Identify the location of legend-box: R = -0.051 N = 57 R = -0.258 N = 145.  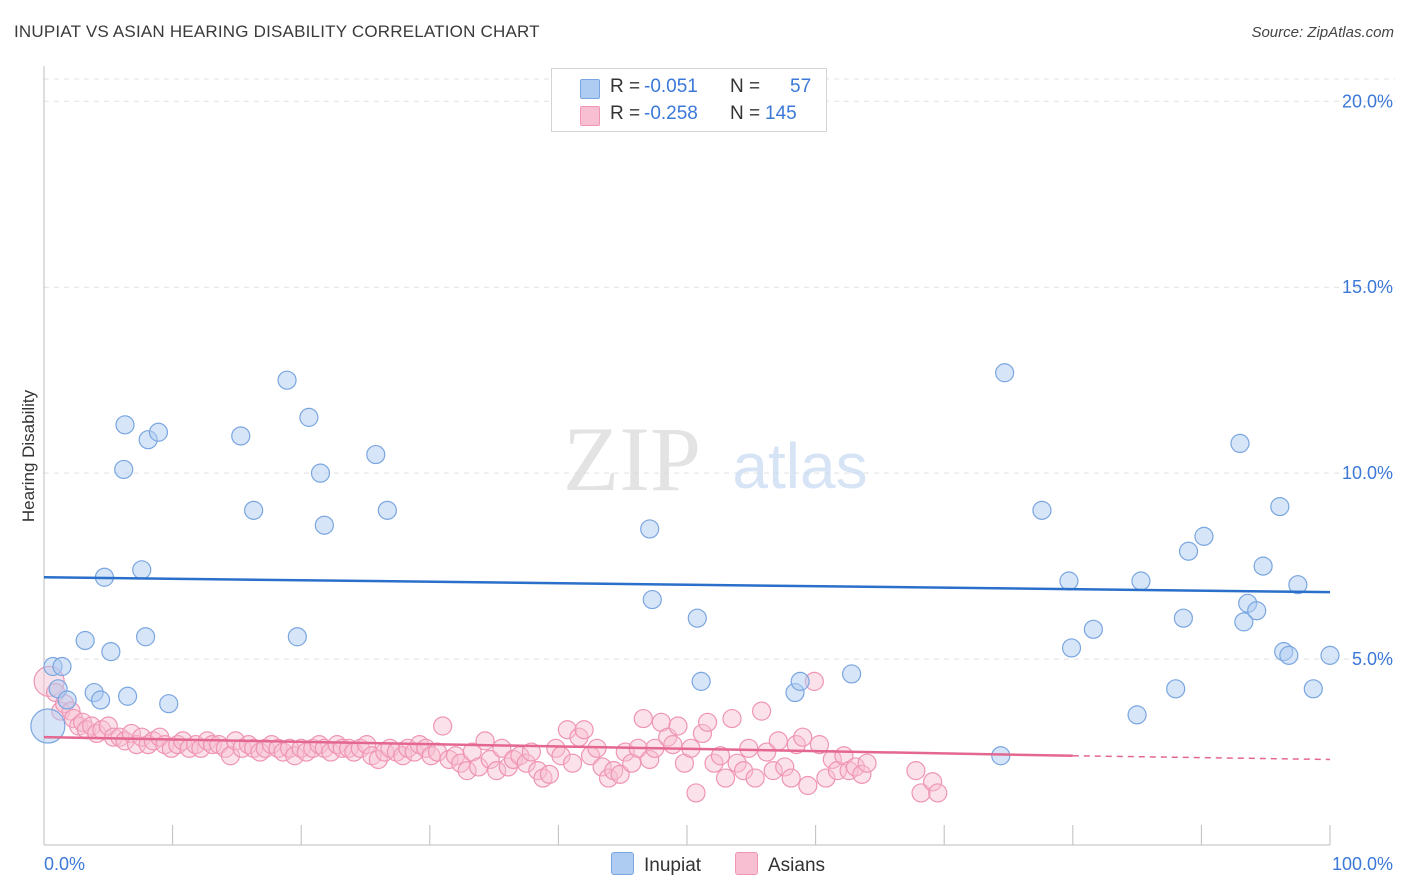
(689, 100).